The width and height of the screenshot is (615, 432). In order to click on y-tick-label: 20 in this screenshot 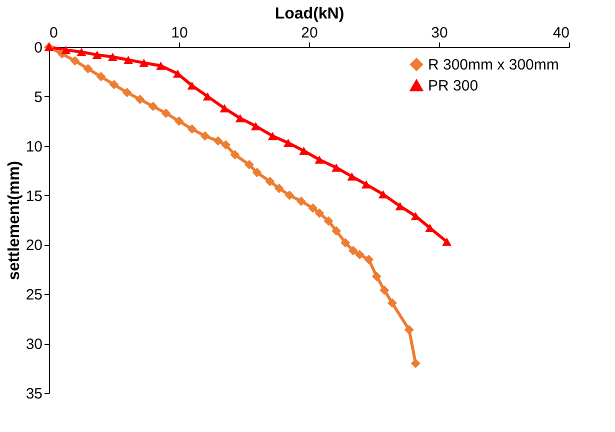, I will do `click(34, 245)`.